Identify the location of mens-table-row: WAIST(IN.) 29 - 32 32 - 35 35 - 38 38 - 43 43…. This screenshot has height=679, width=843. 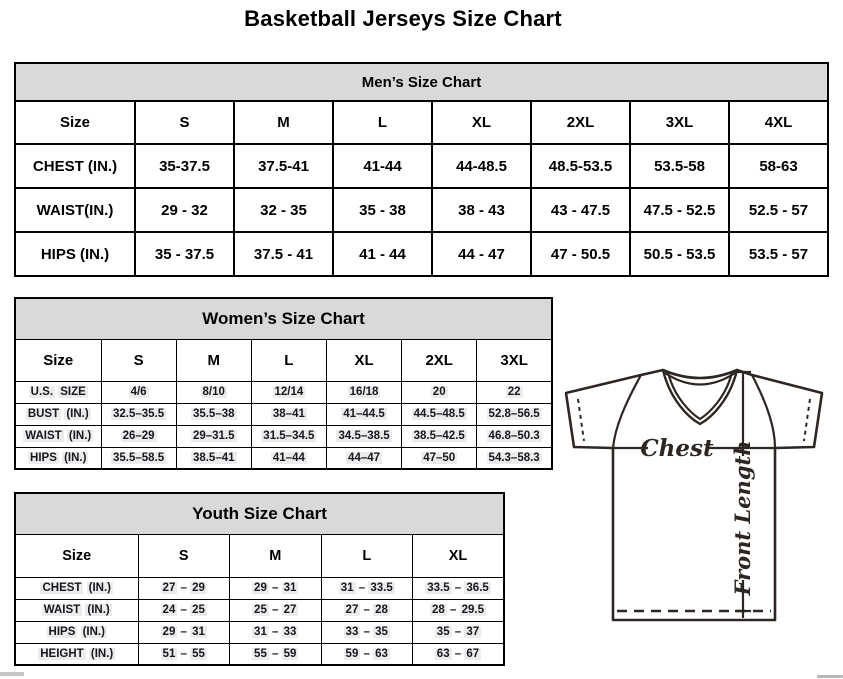
(421, 210).